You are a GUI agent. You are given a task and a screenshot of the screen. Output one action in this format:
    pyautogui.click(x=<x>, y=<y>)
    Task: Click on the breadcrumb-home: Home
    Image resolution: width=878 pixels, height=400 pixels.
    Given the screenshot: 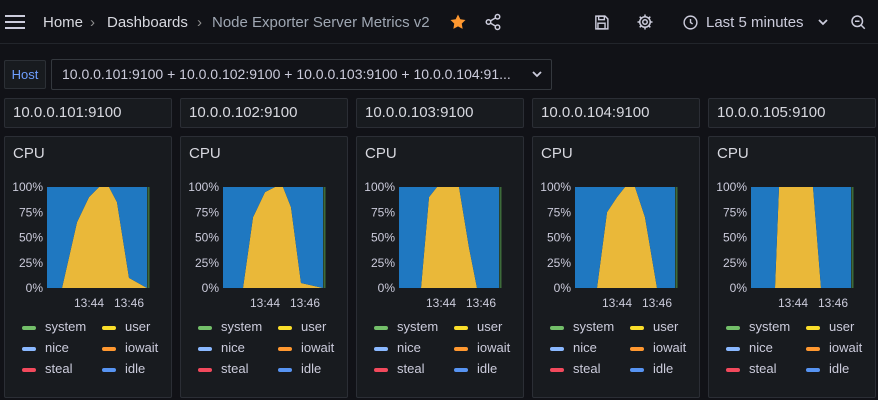 What is the action you would take?
    pyautogui.click(x=63, y=22)
    